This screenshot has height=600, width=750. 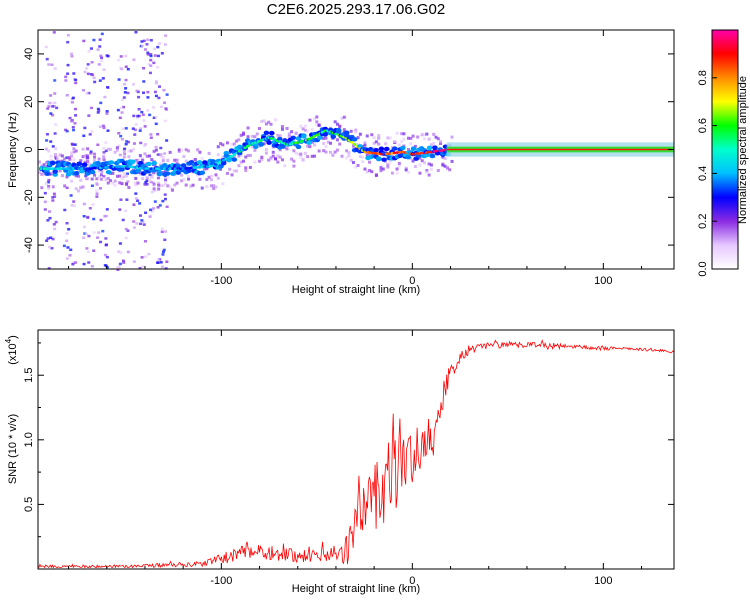 What do you see at coordinates (703, 125) in the screenshot?
I see `colorbar-tick-label: 0.6` at bounding box center [703, 125].